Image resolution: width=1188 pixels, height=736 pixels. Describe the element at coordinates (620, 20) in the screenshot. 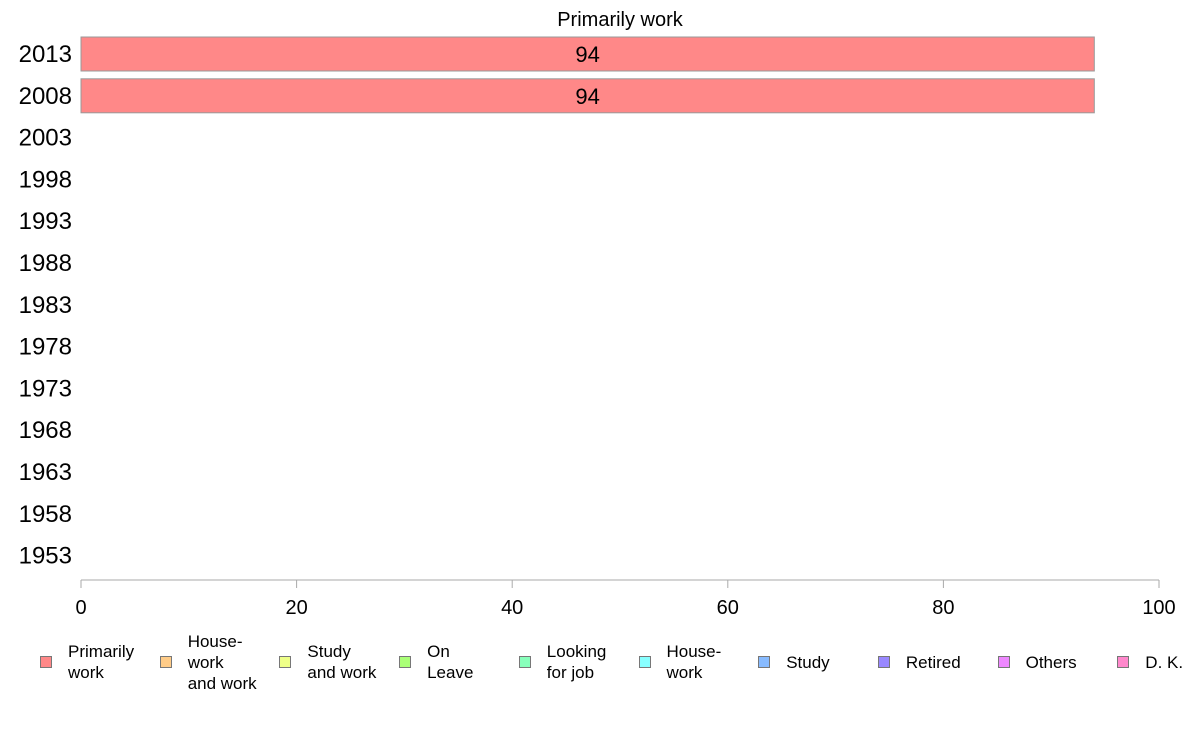

I see `chart-title: Primarily work` at that location.